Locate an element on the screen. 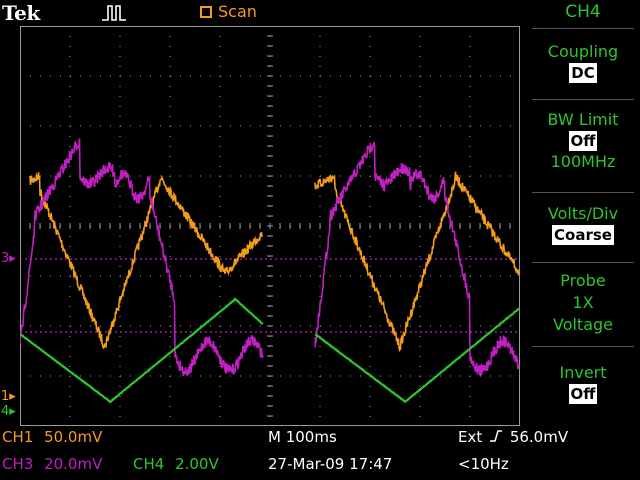 Image resolution: width=640 pixels, height=480 pixels. probe-button: Probe 1X Voltage is located at coordinates (583, 304).